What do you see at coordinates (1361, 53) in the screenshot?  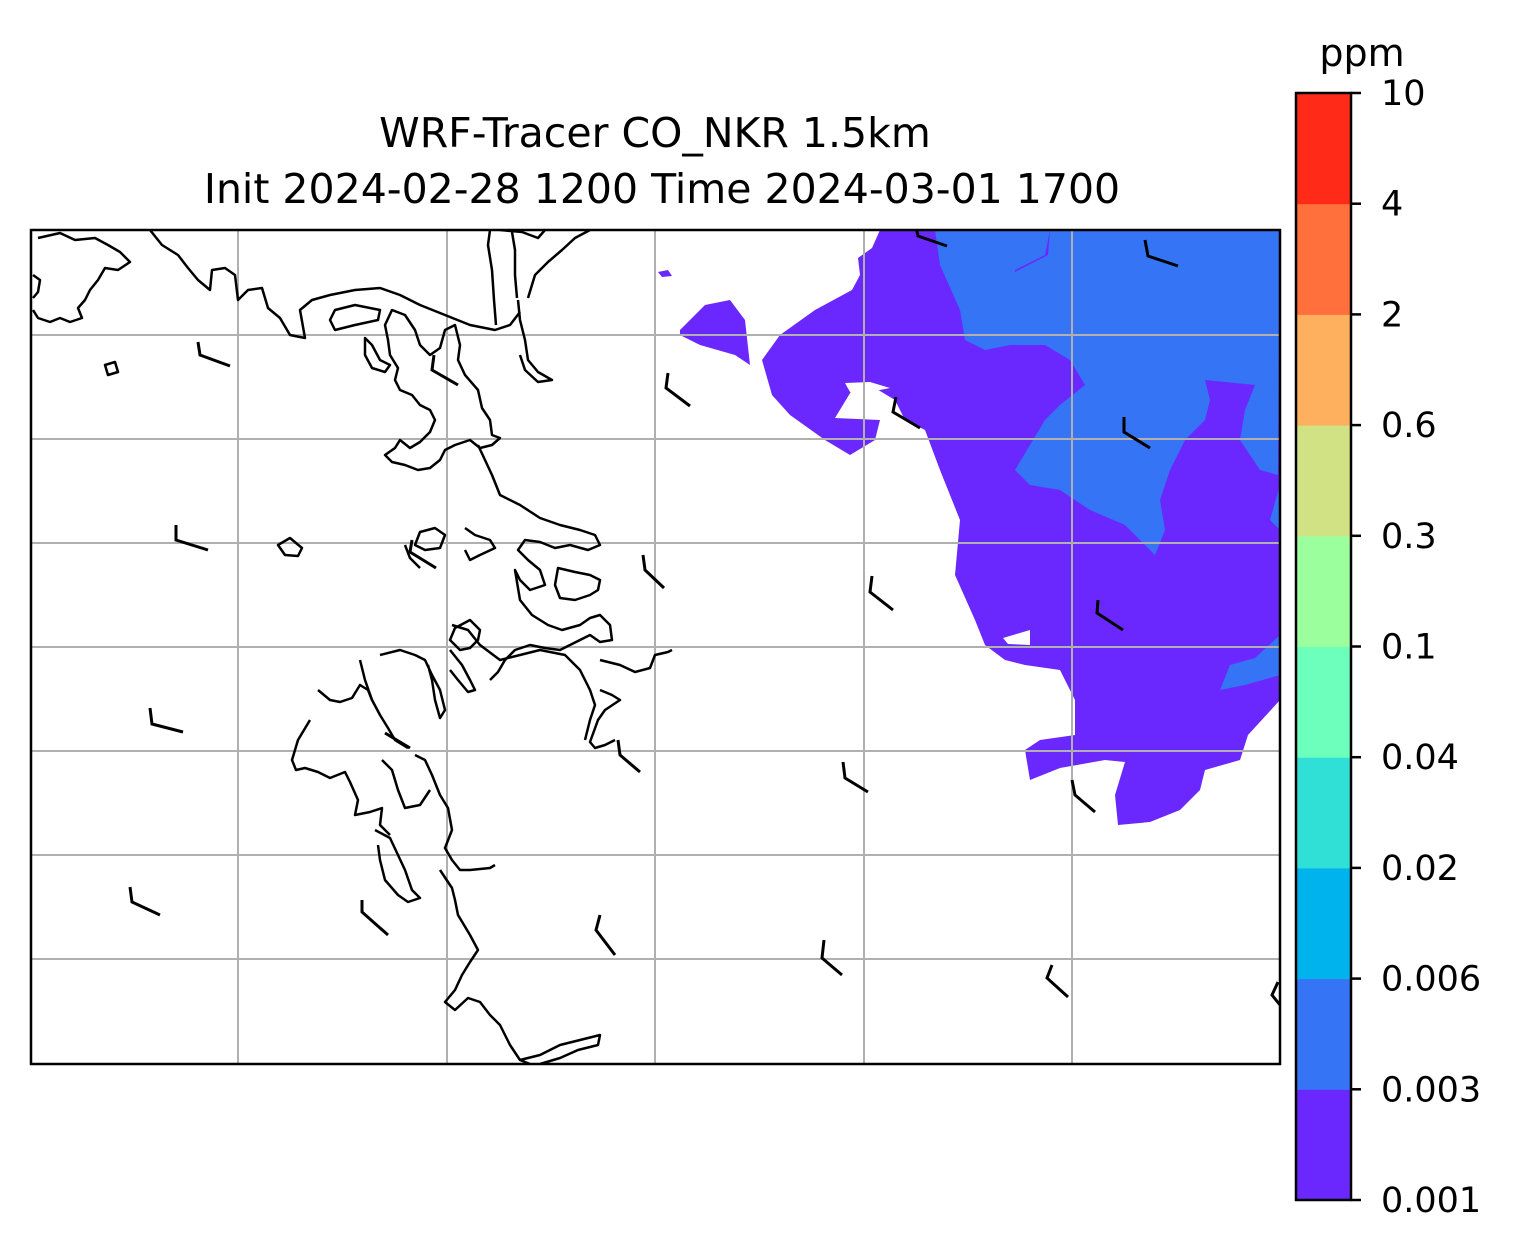 I see `colorbar-unit-label: ppm` at bounding box center [1361, 53].